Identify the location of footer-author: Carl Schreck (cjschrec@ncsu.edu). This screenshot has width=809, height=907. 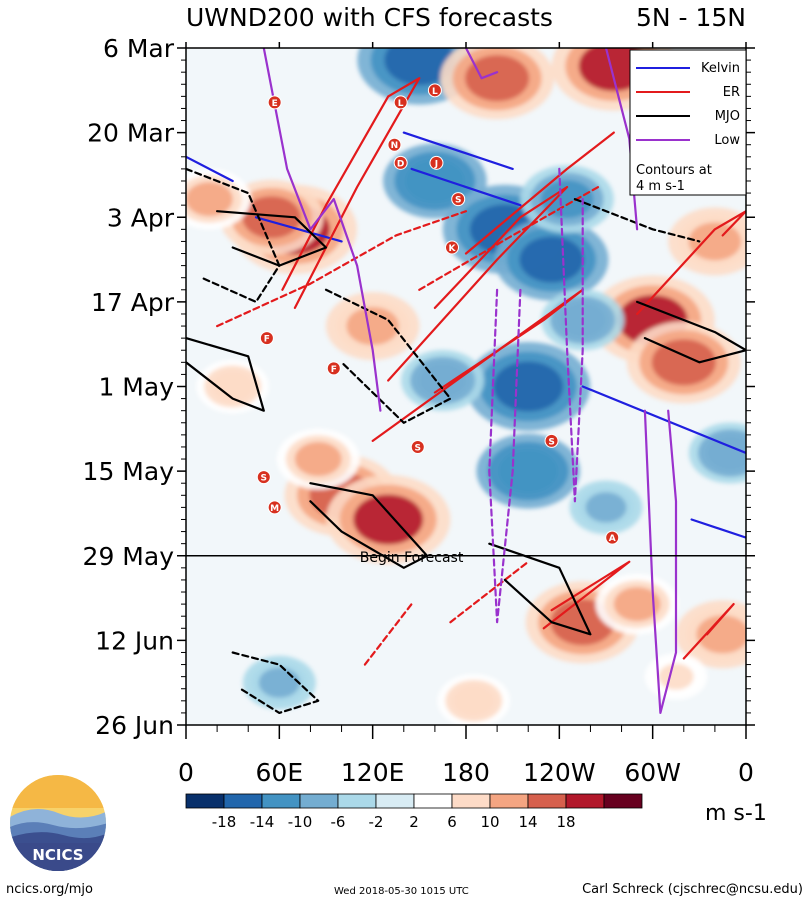
(692, 889).